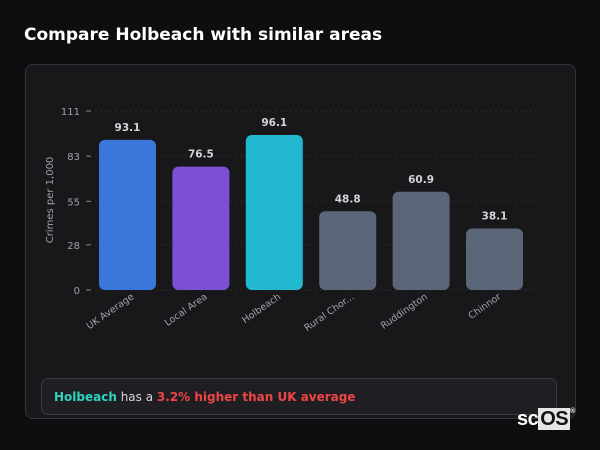 Image resolution: width=600 pixels, height=450 pixels. Describe the element at coordinates (127, 214) in the screenshot. I see `bar-uk-average` at that location.